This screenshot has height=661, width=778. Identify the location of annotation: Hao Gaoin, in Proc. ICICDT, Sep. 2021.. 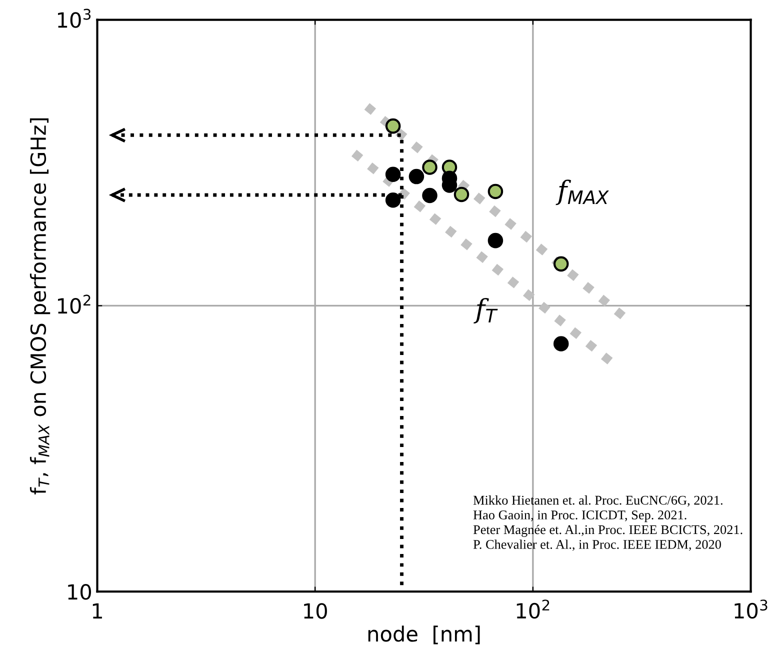
(579, 516).